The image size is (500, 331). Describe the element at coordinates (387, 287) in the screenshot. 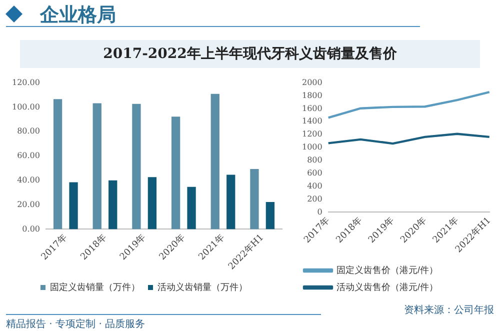

I see `legend-label: 活动义齿售价（港元/件）` at that location.